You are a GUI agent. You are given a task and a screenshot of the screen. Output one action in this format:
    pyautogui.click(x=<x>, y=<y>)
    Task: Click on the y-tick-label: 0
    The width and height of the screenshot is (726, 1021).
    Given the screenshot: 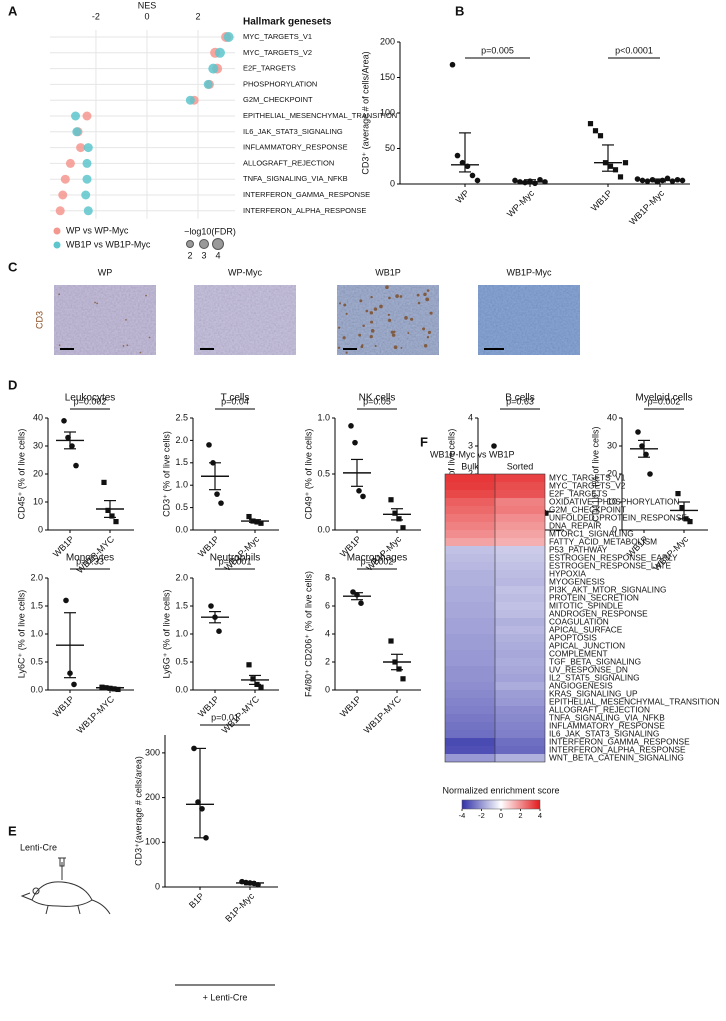 What is the action you would take?
    pyautogui.click(x=157, y=886)
    